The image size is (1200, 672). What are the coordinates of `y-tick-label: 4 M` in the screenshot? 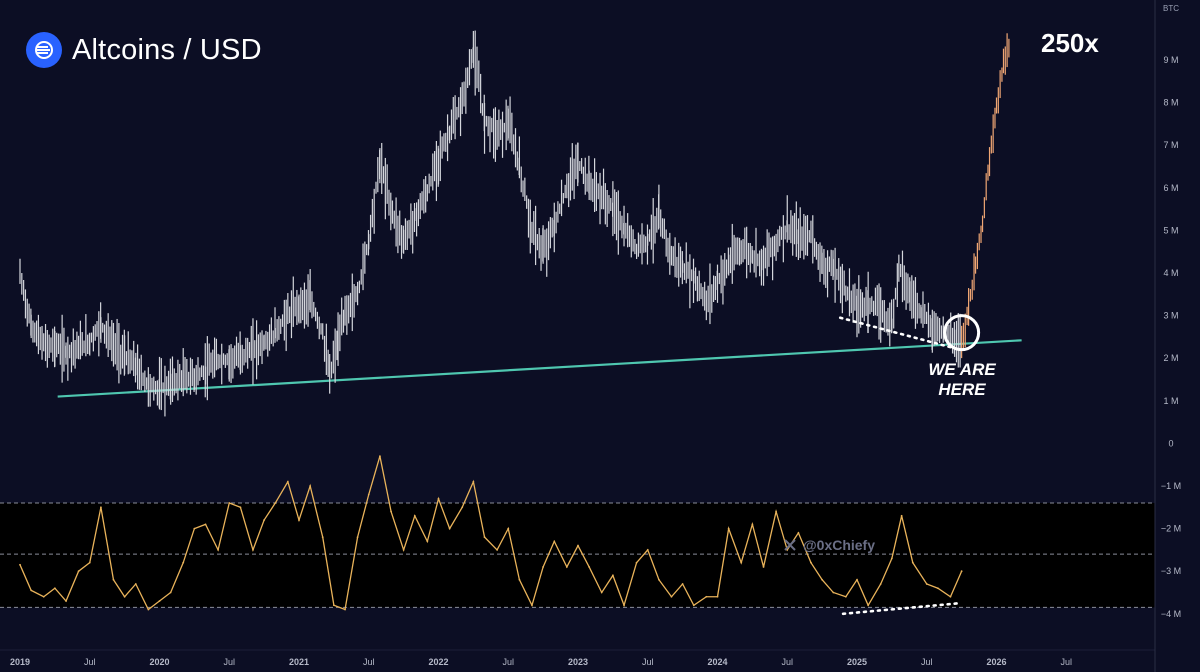 It's located at (1170, 273).